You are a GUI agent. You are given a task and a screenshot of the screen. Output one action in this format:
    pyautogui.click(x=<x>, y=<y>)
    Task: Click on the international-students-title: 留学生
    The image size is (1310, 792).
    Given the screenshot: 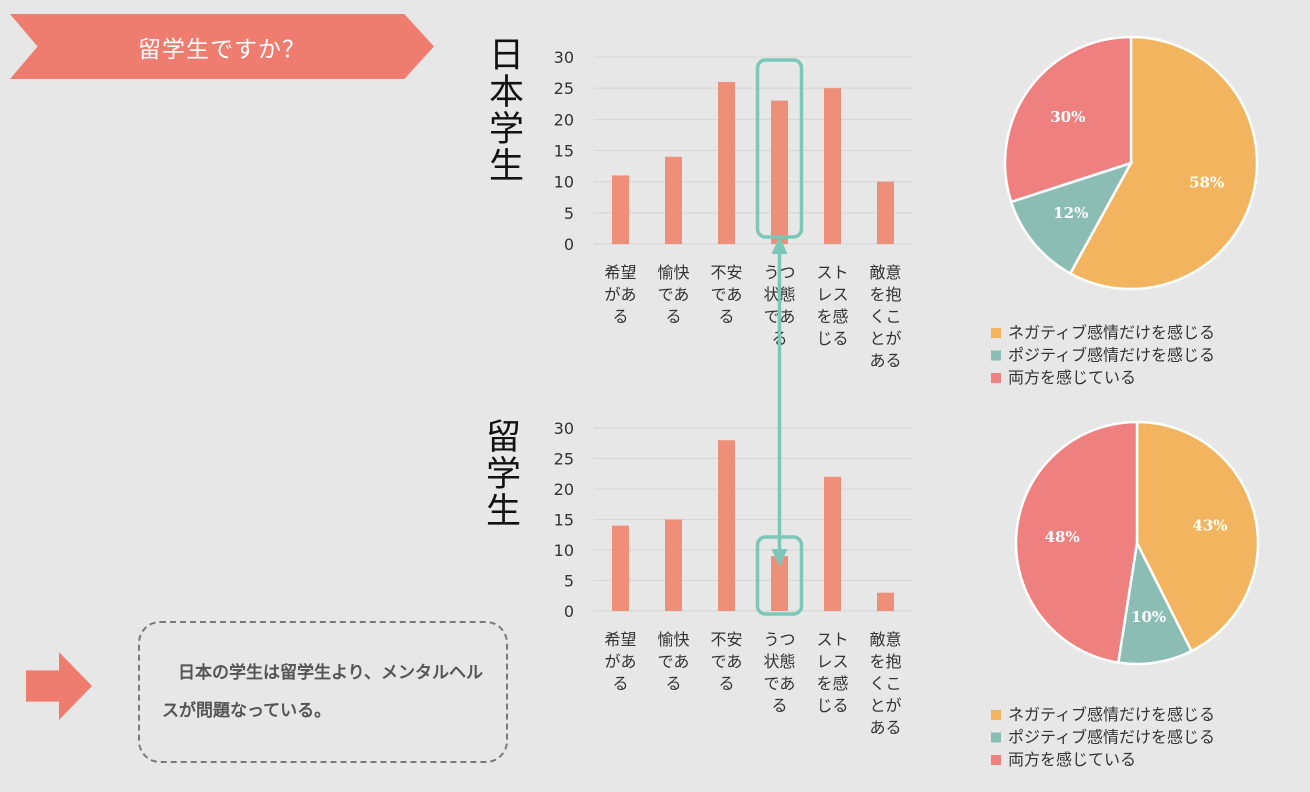 What is the action you would take?
    pyautogui.click(x=500, y=473)
    